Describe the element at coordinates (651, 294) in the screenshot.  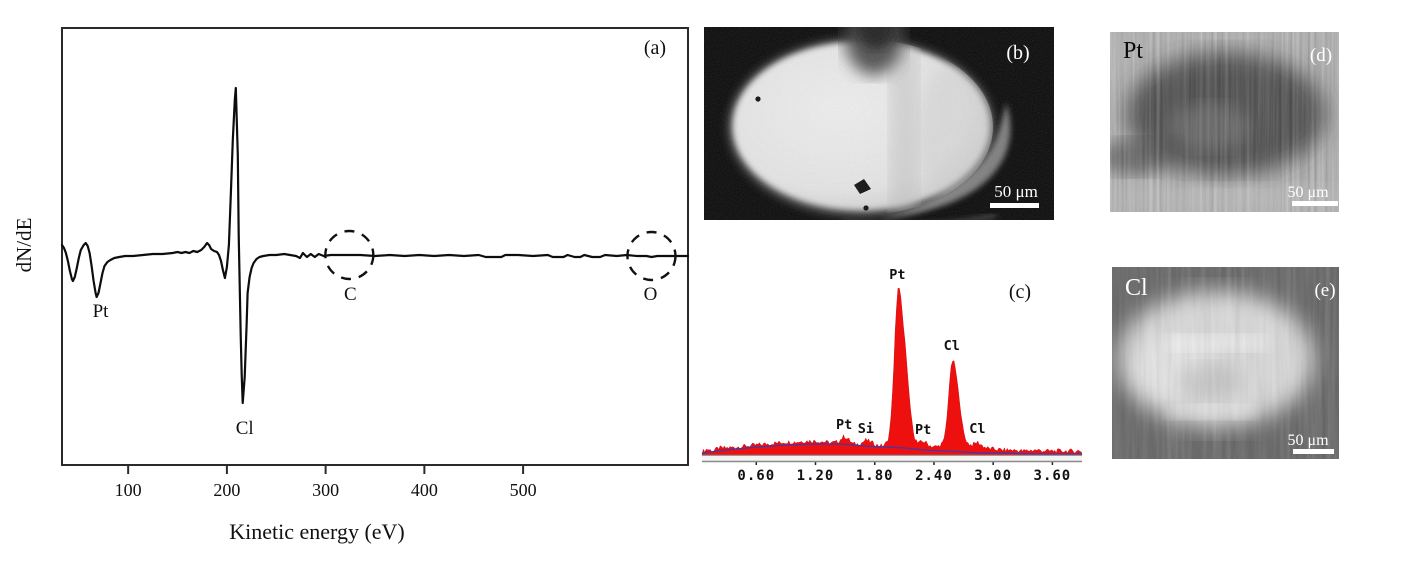
I see `element-label-o: O` at that location.